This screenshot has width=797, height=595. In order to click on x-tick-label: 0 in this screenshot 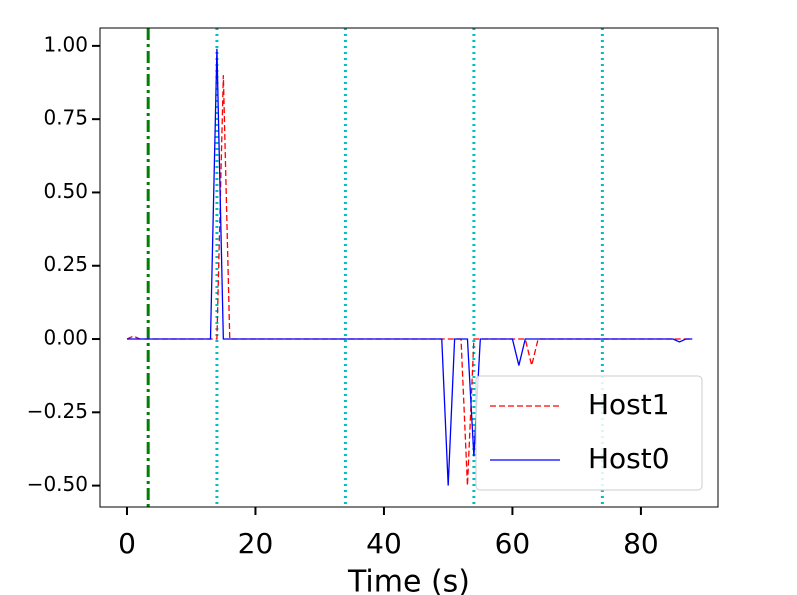, I will do `click(127, 543)`.